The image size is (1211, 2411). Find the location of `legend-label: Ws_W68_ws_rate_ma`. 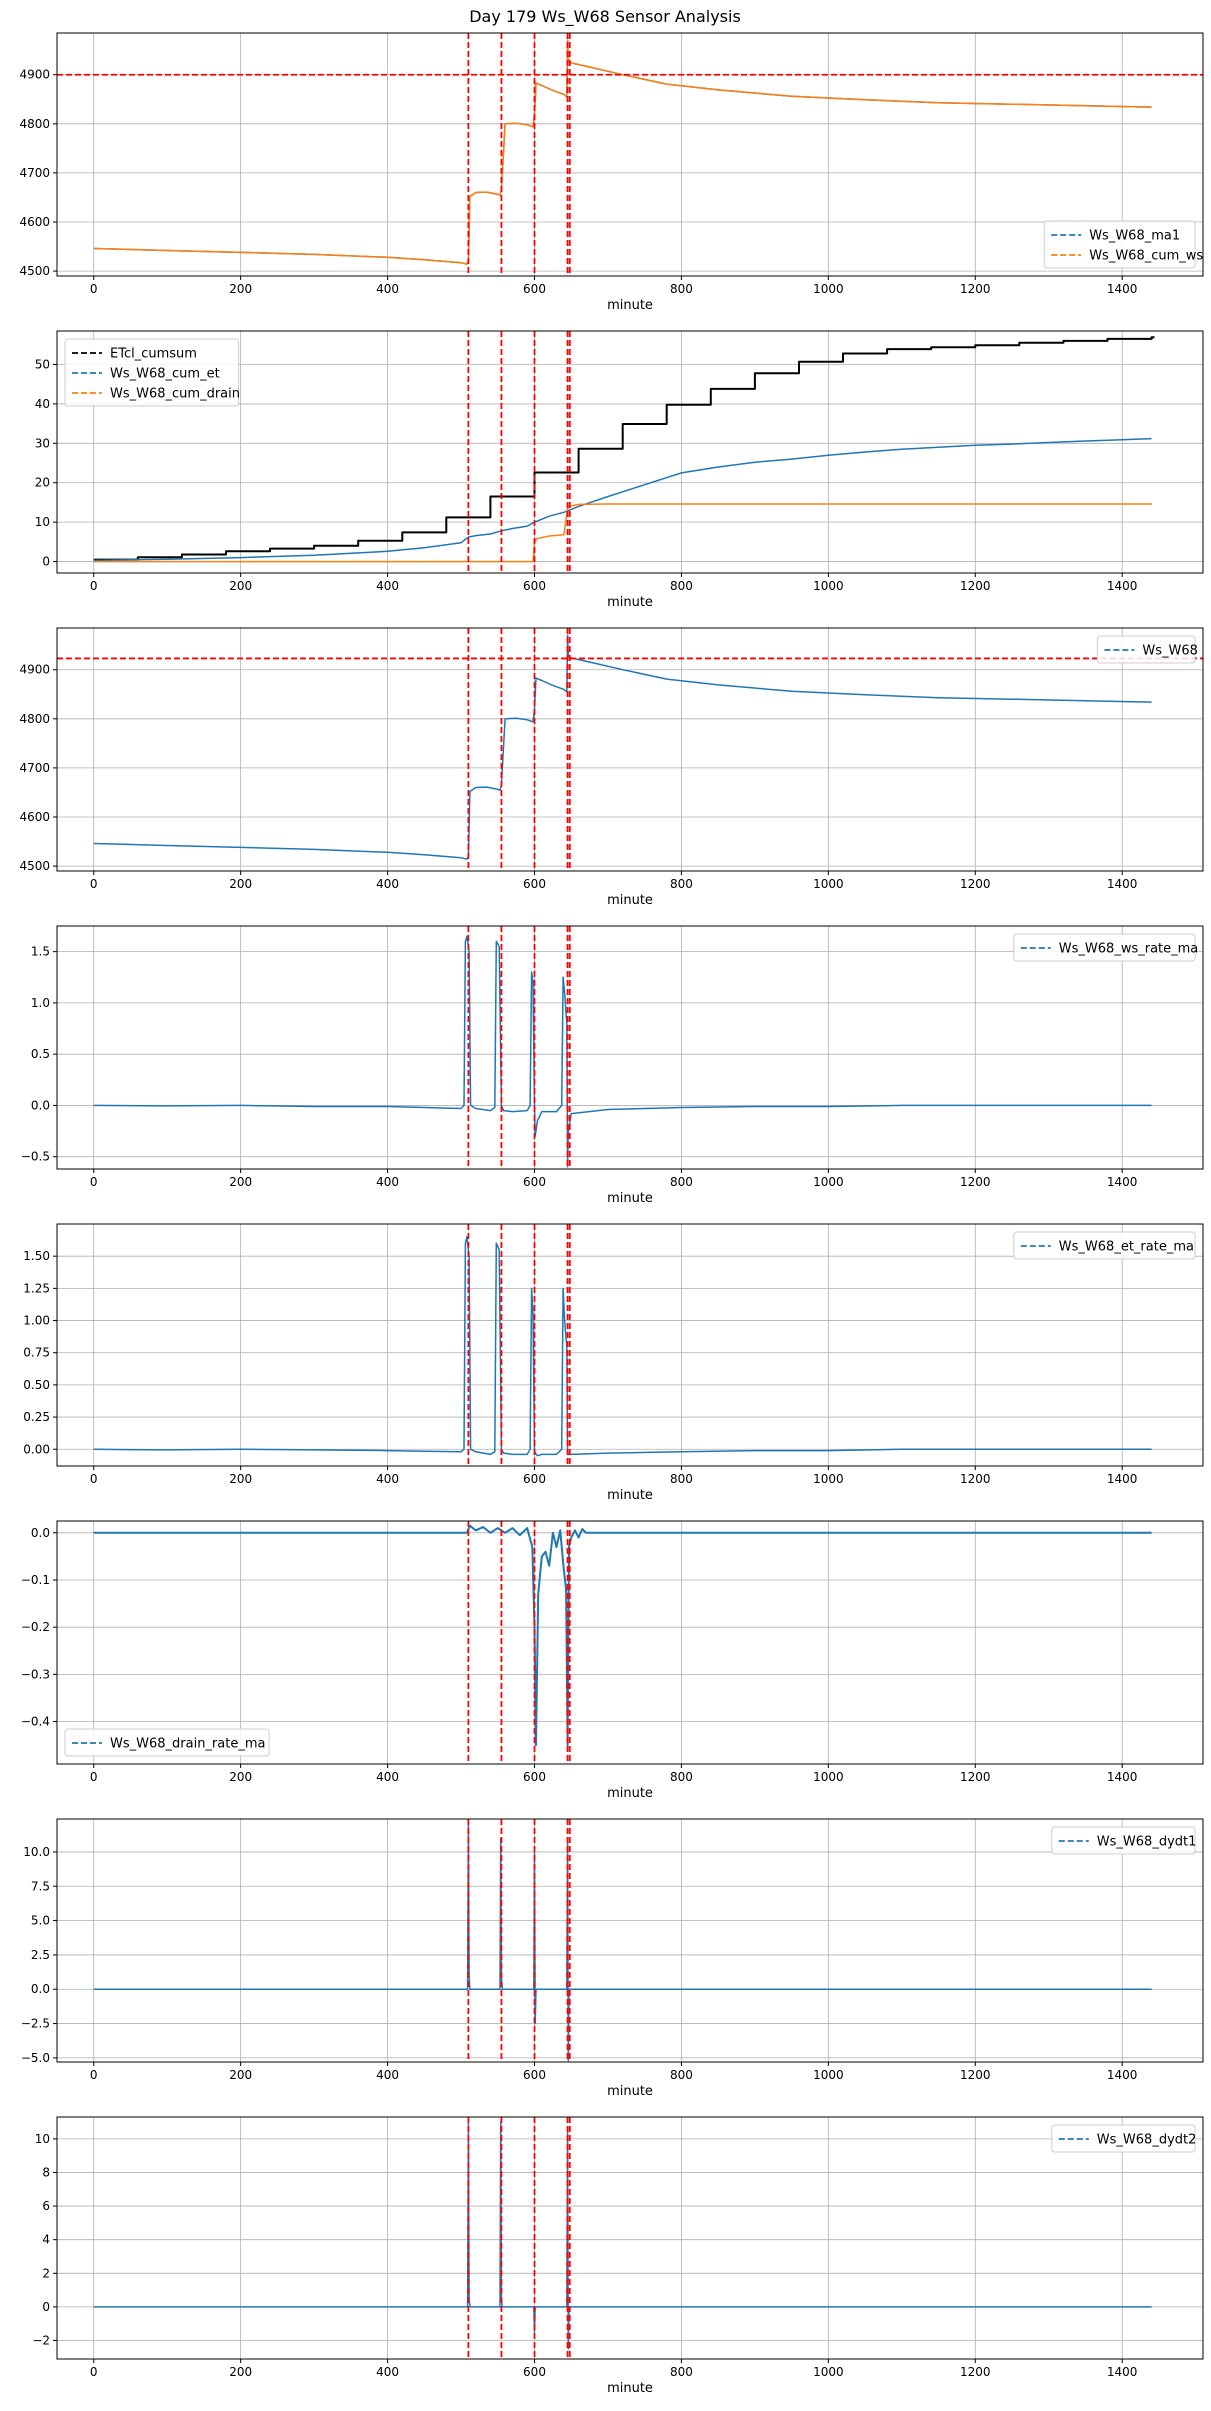

legend-label: Ws_W68_ws_rate_ma is located at coordinates (1128, 949).